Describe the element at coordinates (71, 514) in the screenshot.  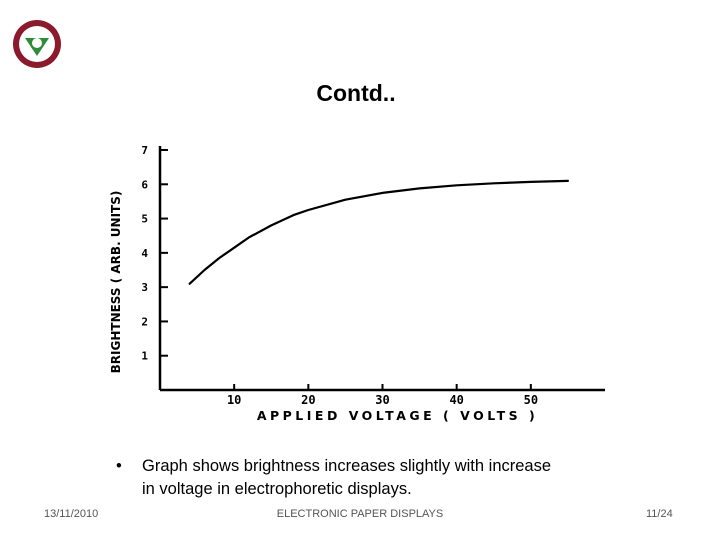
I see `footer-date: 13/11/2010` at that location.